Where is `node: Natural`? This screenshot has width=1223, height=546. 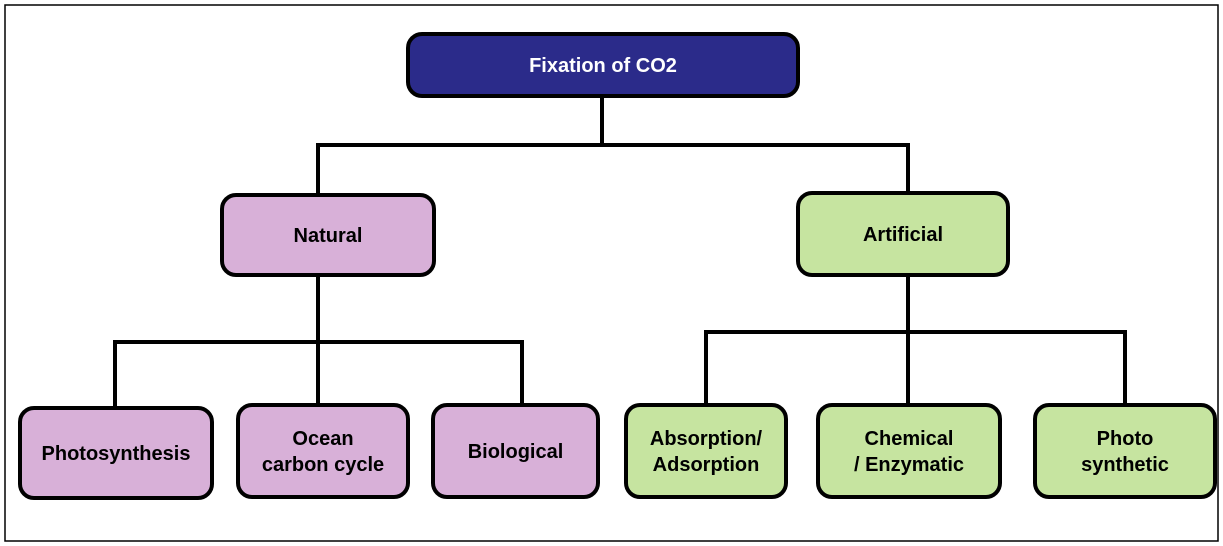 node: Natural is located at coordinates (328, 235).